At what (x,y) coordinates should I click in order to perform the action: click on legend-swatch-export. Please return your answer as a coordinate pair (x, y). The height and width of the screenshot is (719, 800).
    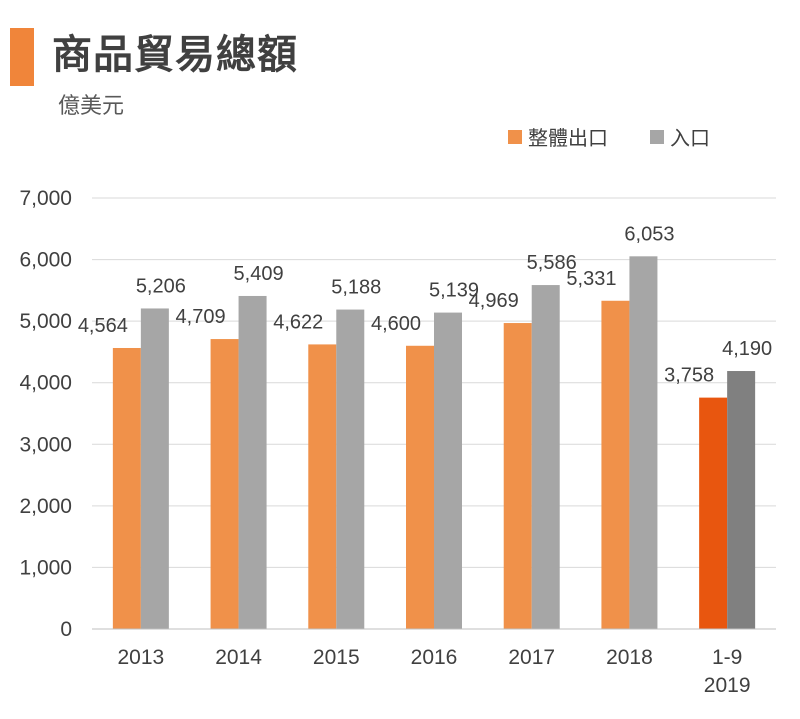
    Looking at the image, I should click on (515, 136).